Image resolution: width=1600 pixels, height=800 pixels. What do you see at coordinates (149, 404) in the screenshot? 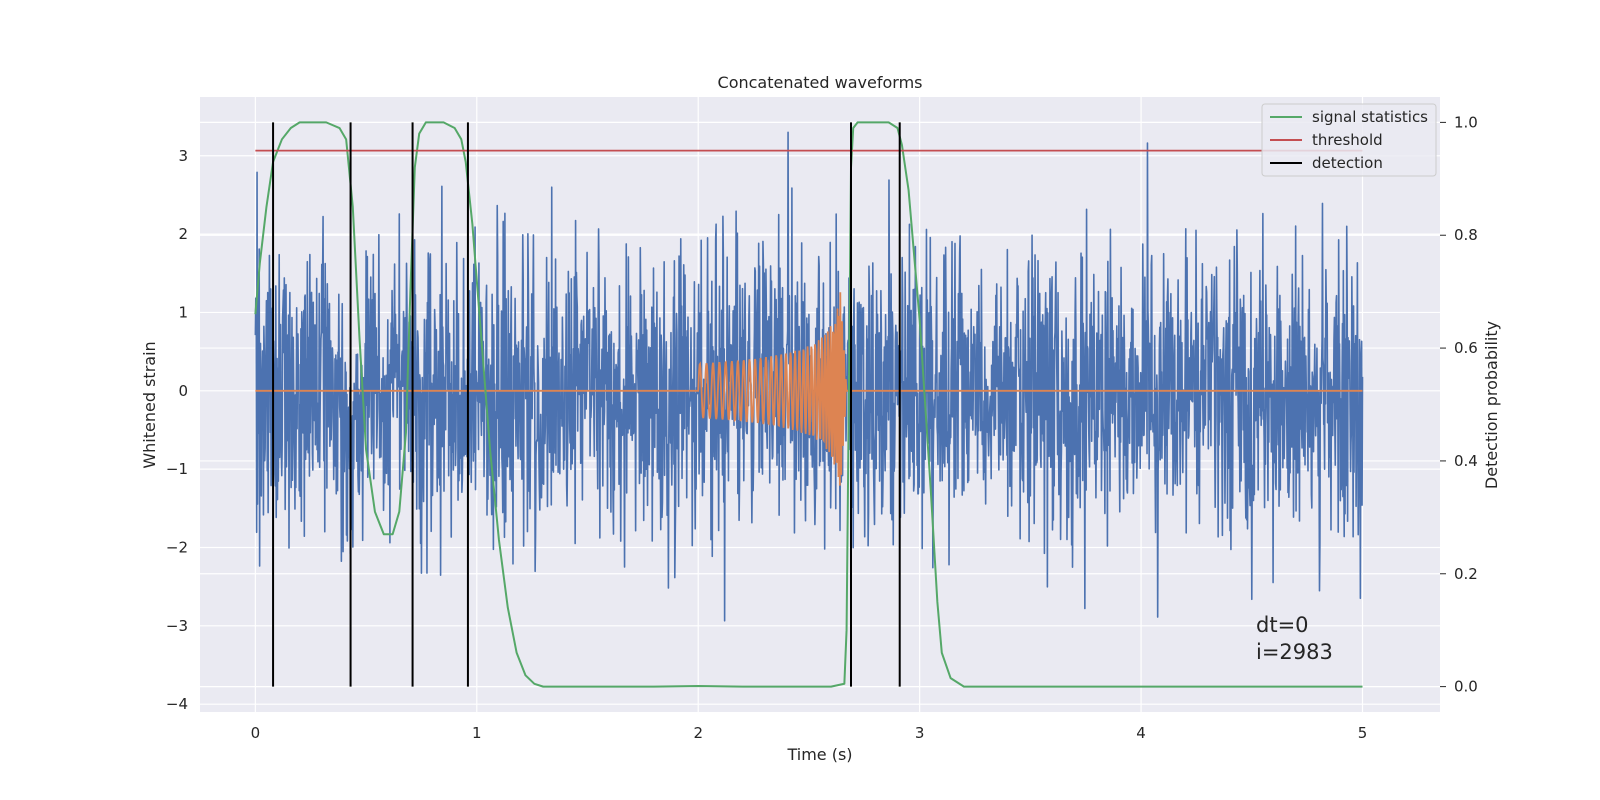
I see `y-axis-label: Whitened strain` at bounding box center [149, 404].